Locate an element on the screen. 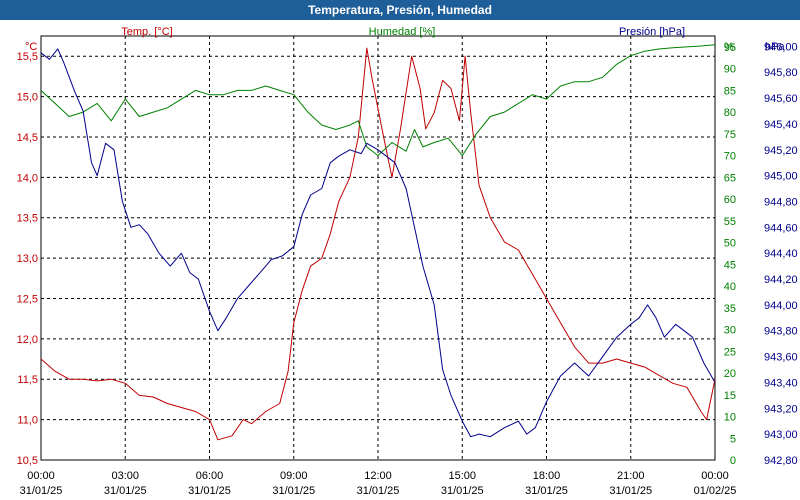  humidity-unit-label: % is located at coordinates (729, 47).